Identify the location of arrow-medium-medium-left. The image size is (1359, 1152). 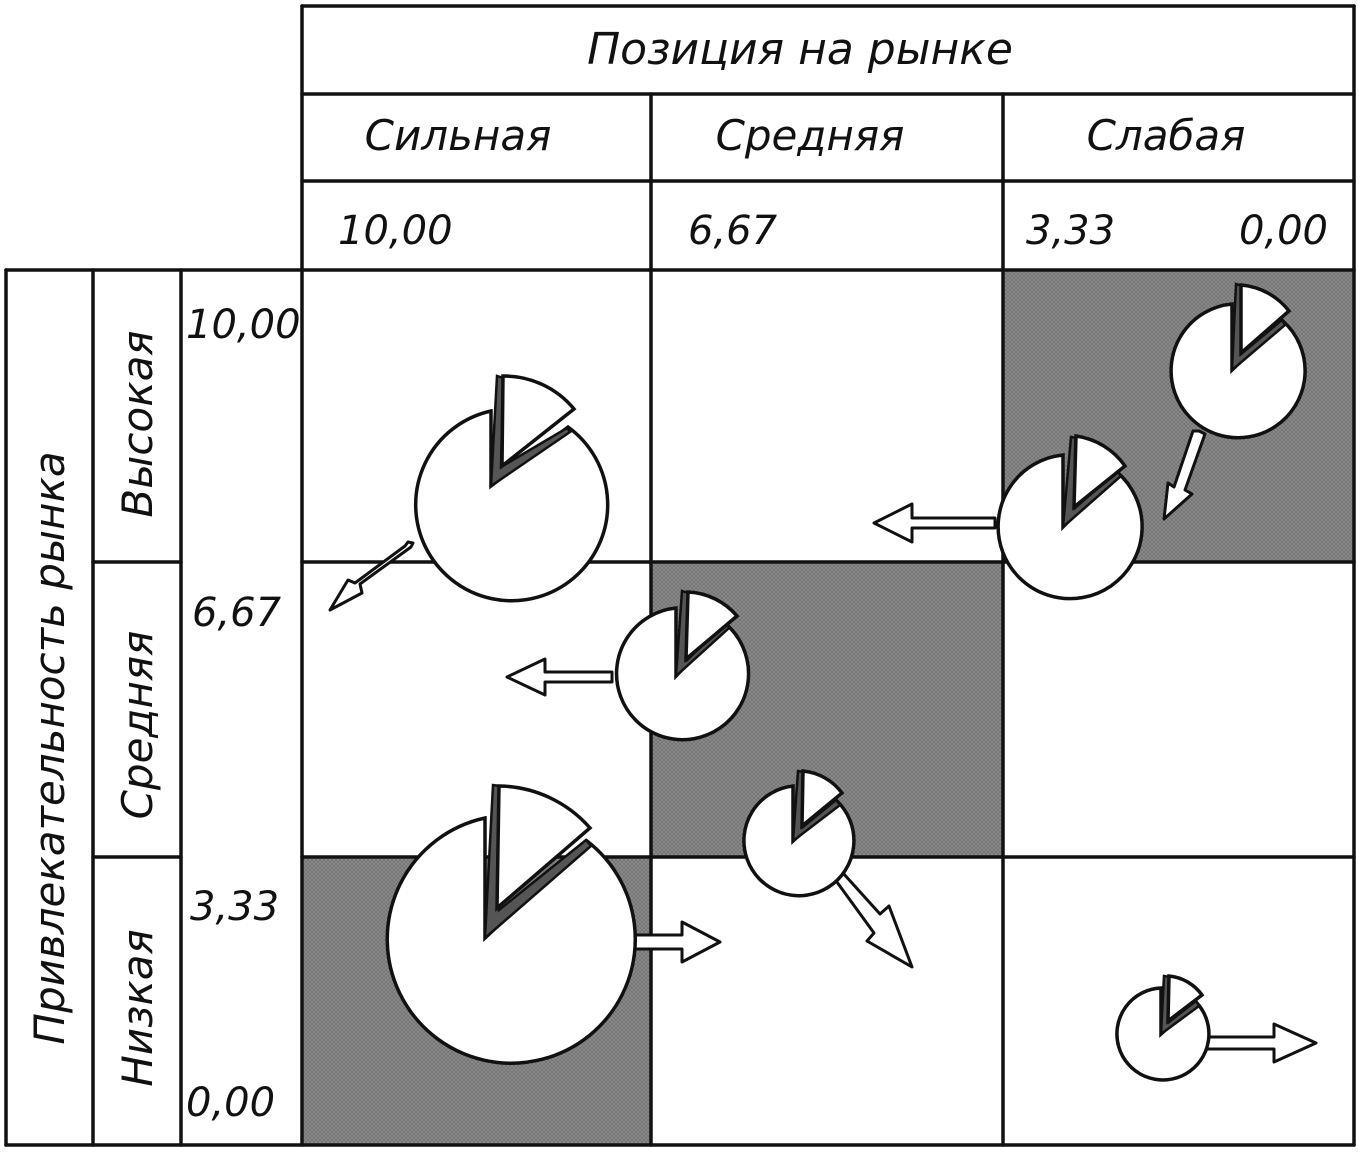
(559, 677).